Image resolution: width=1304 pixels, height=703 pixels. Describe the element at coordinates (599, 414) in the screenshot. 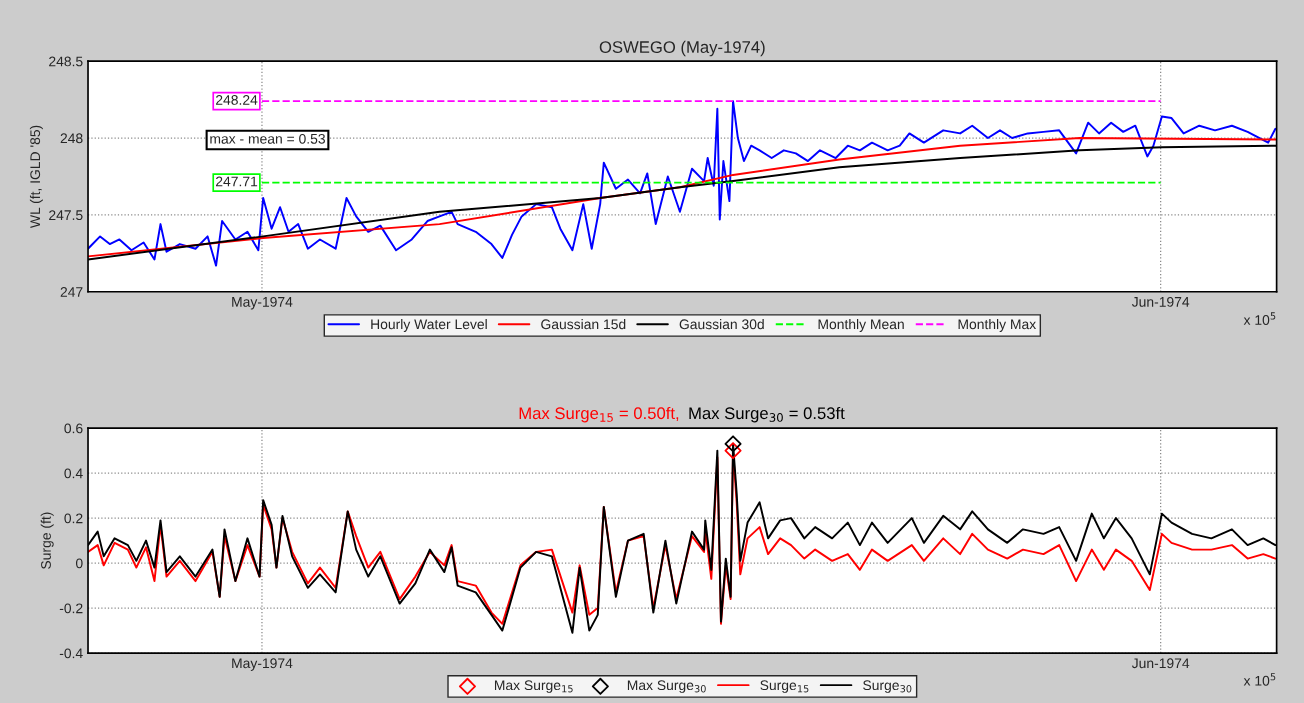

I see `text: Max Surge$_{15}$ = 0.50ft,` at that location.